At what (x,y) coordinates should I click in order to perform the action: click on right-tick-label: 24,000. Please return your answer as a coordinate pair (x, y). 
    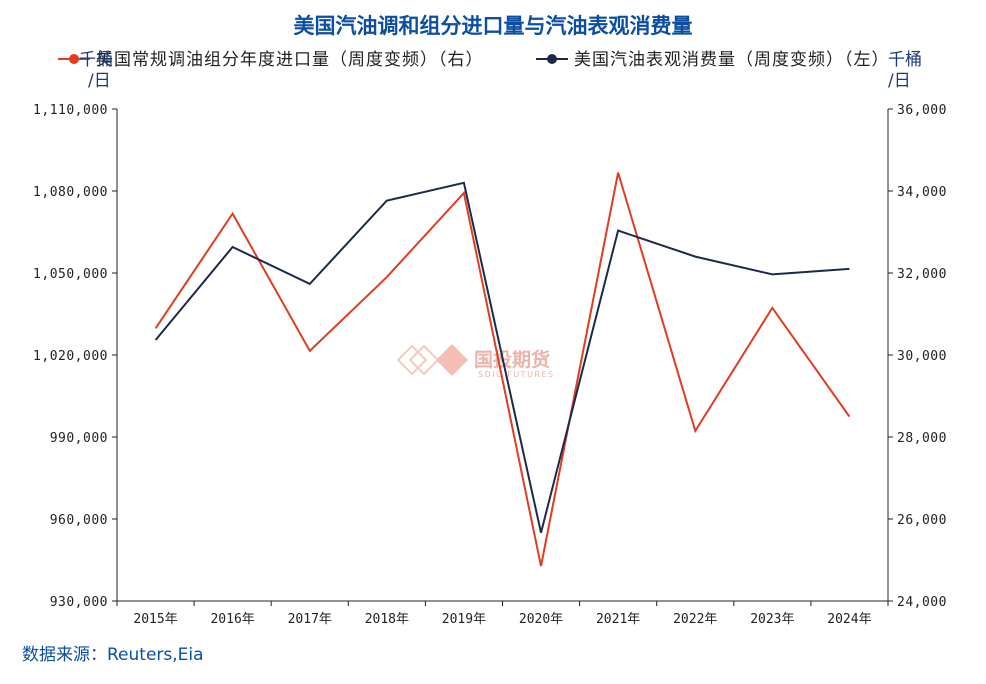
    Looking at the image, I should click on (922, 602).